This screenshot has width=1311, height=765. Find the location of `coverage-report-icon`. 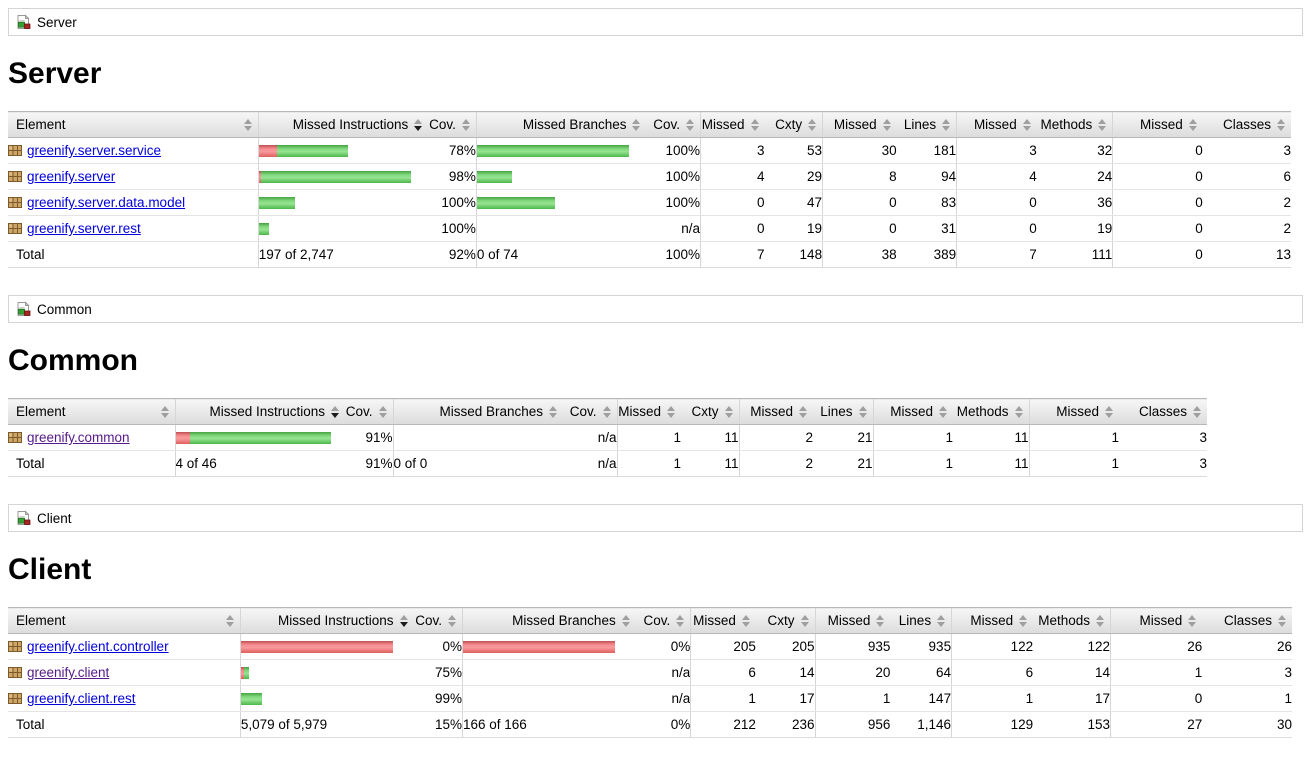

coverage-report-icon is located at coordinates (23, 309).